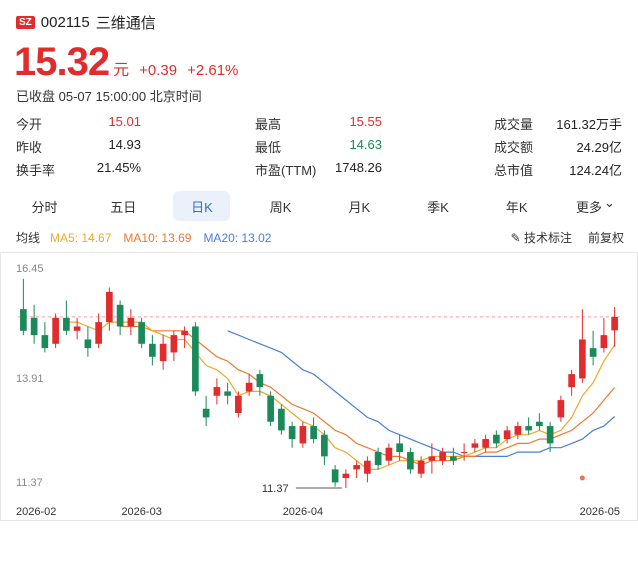 The width and height of the screenshot is (638, 580). Describe the element at coordinates (514, 147) in the screenshot. I see `stat-label: 成交额` at that location.